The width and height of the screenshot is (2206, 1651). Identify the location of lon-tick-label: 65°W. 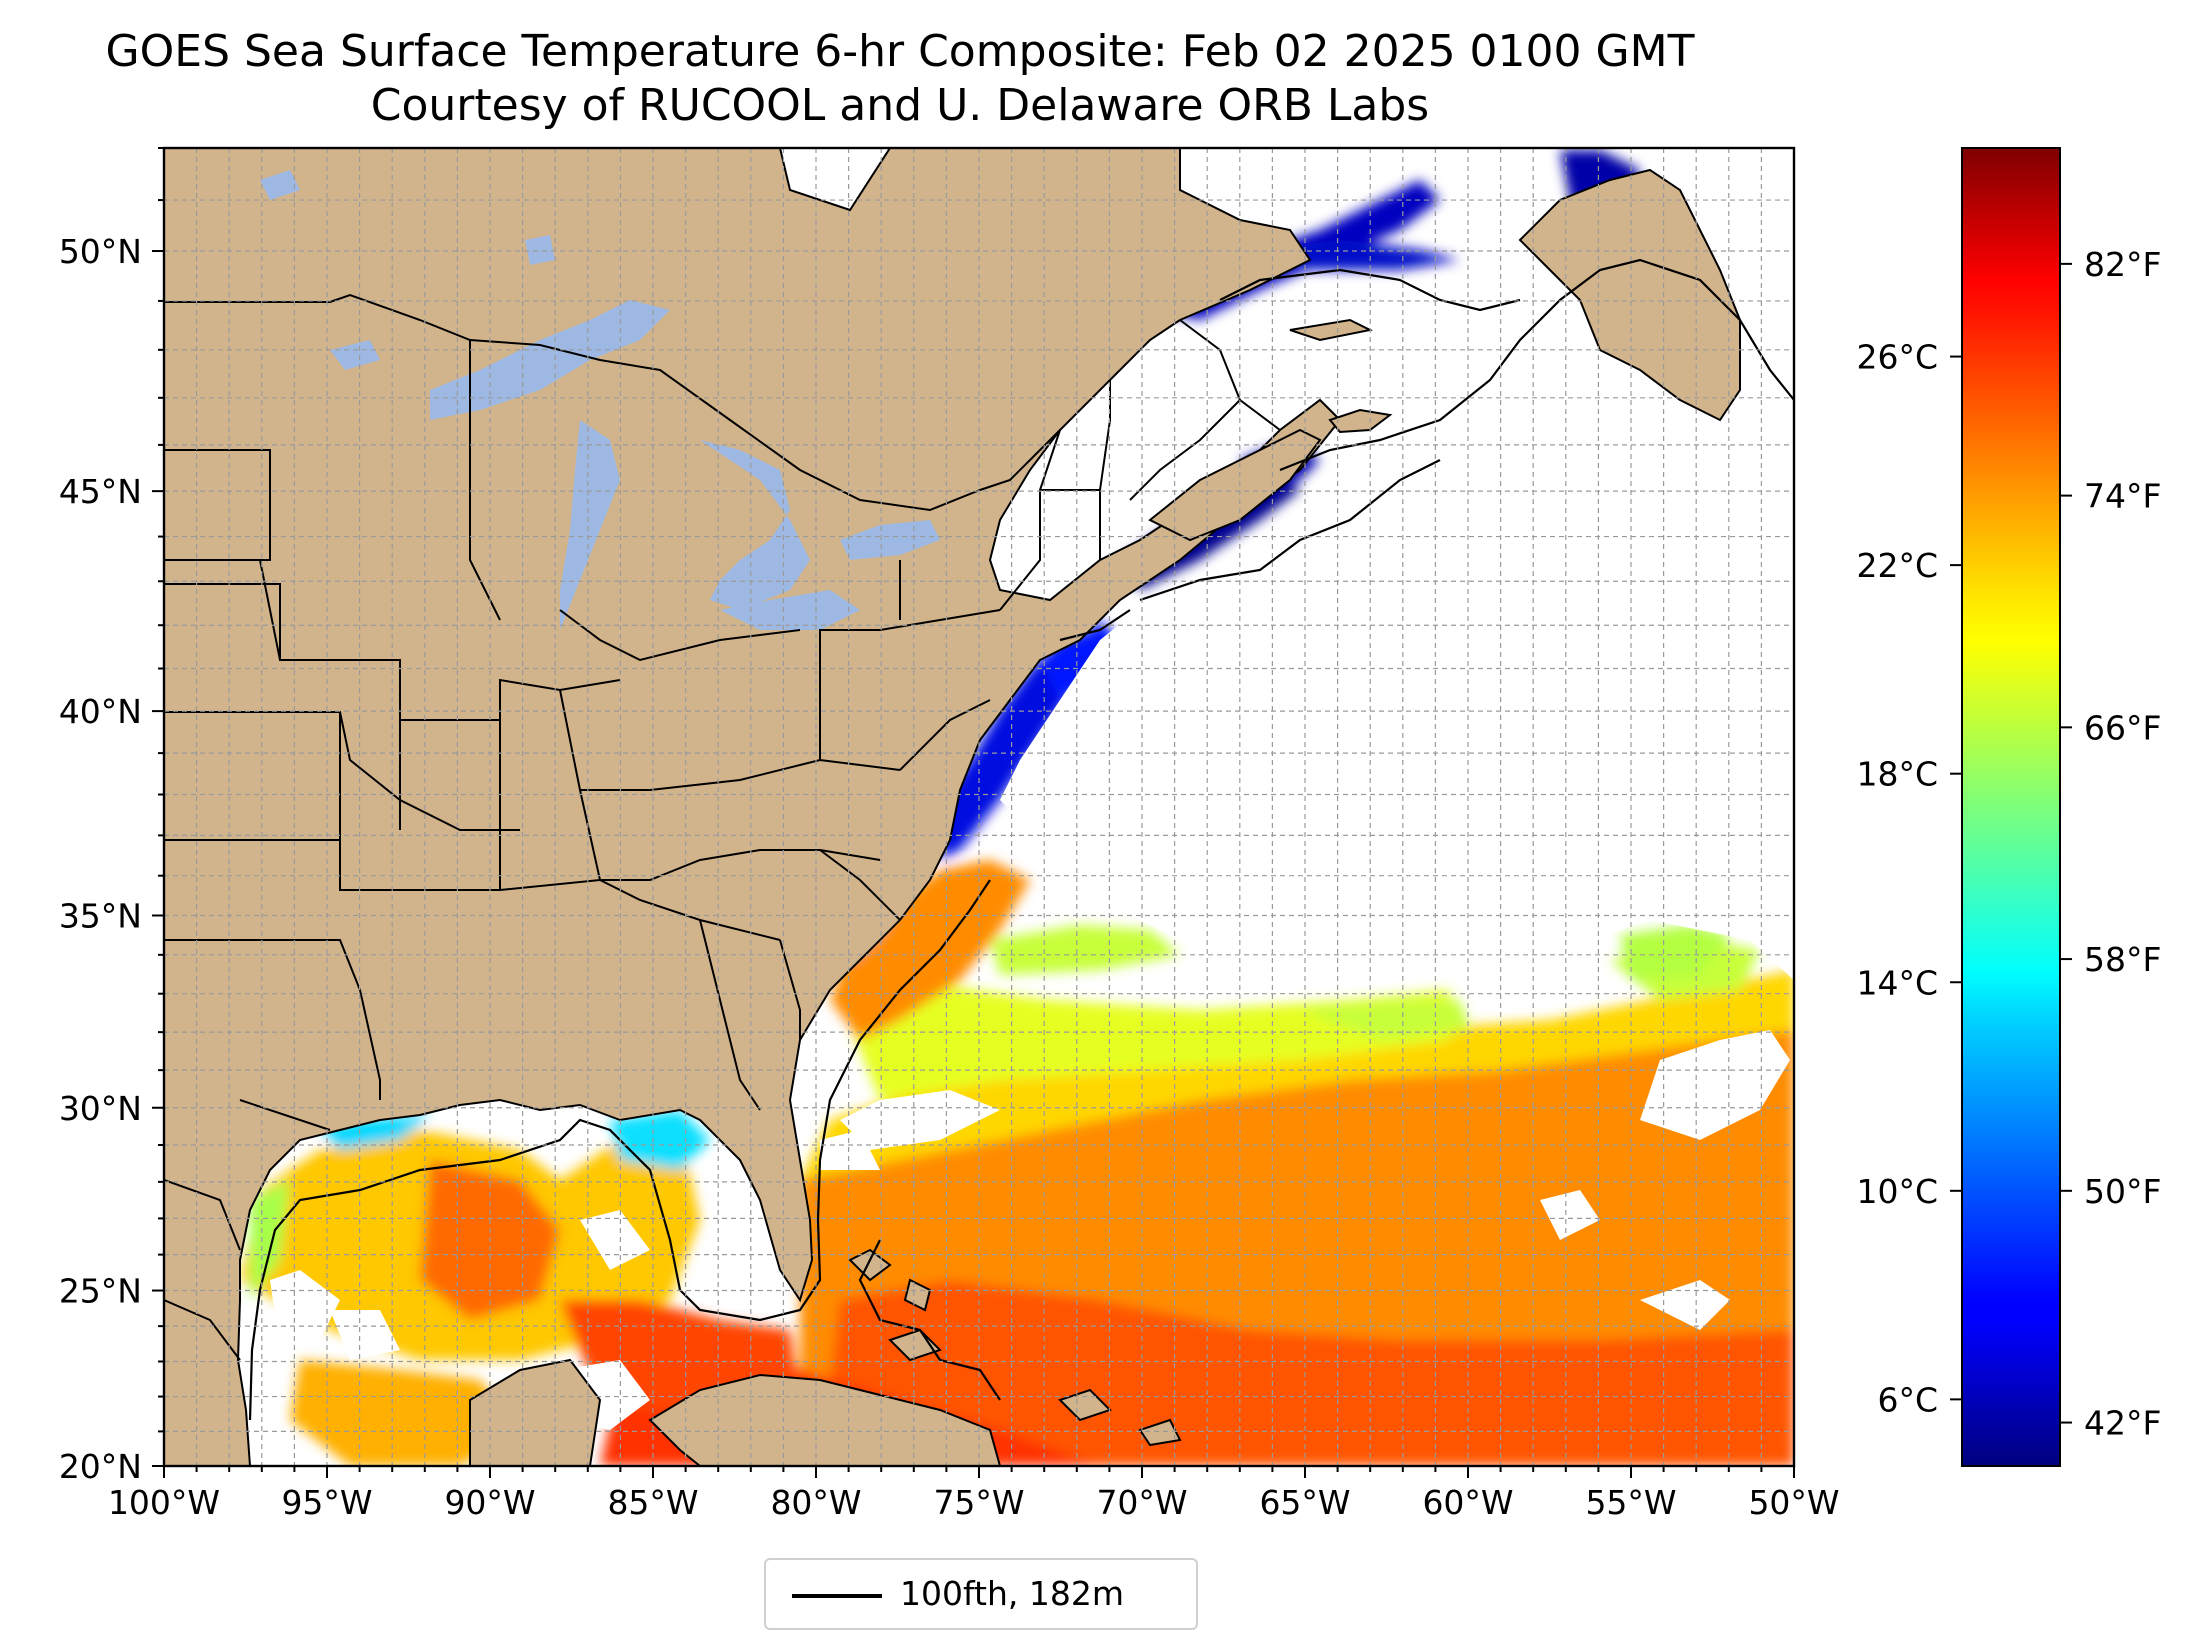
(1304, 1502).